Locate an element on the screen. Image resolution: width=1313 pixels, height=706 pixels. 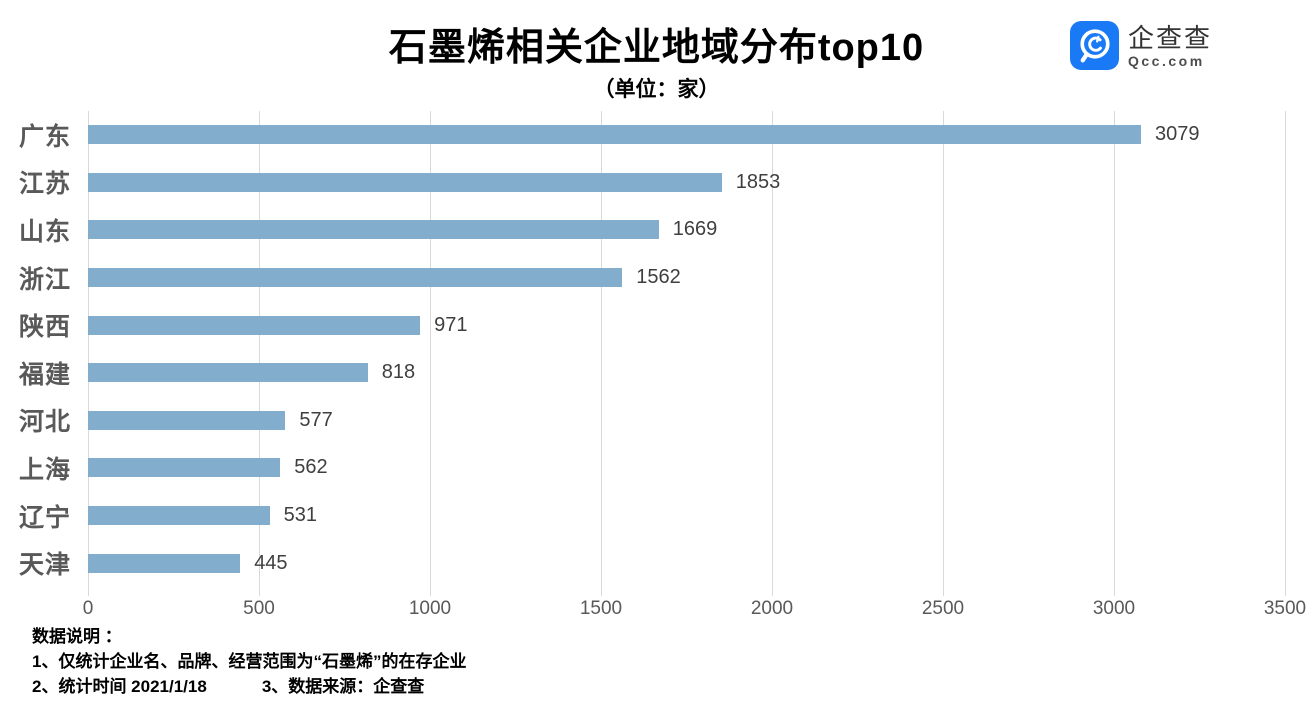
bar-value-上海: 562 is located at coordinates (311, 467).